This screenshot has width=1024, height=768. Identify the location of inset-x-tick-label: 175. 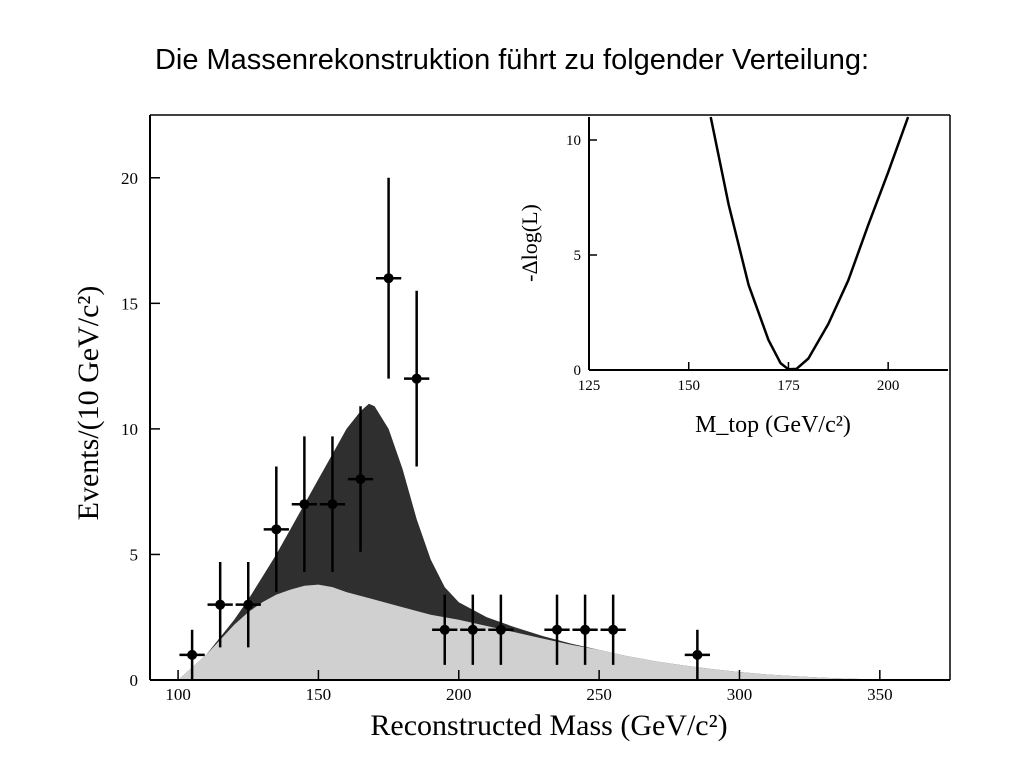
(788, 386).